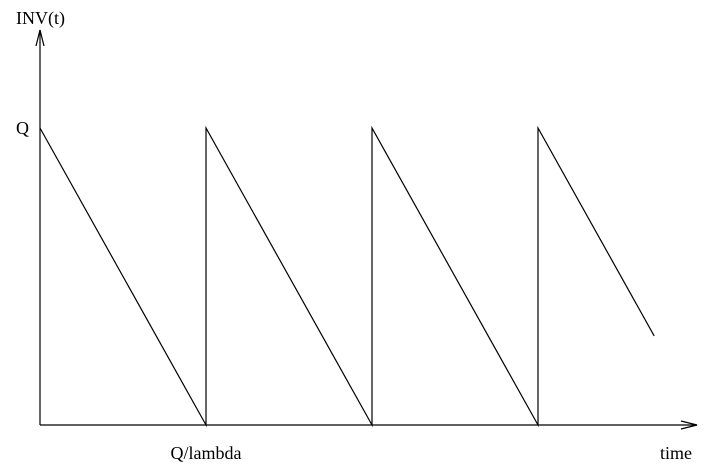 Image resolution: width=720 pixels, height=469 pixels. I want to click on y-axis-label: INV(t), so click(40, 18).